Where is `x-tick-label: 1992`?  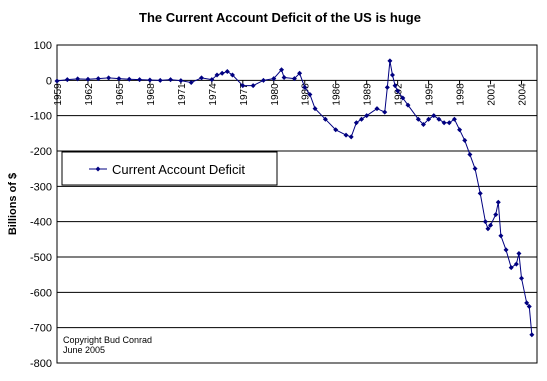
x-tick-label: 1992 is located at coordinates (399, 94).